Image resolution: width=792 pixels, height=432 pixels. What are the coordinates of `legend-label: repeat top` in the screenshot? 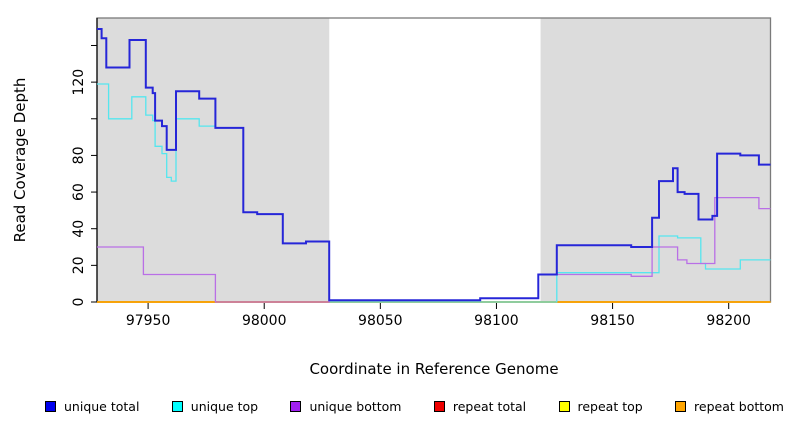 It's located at (610, 406).